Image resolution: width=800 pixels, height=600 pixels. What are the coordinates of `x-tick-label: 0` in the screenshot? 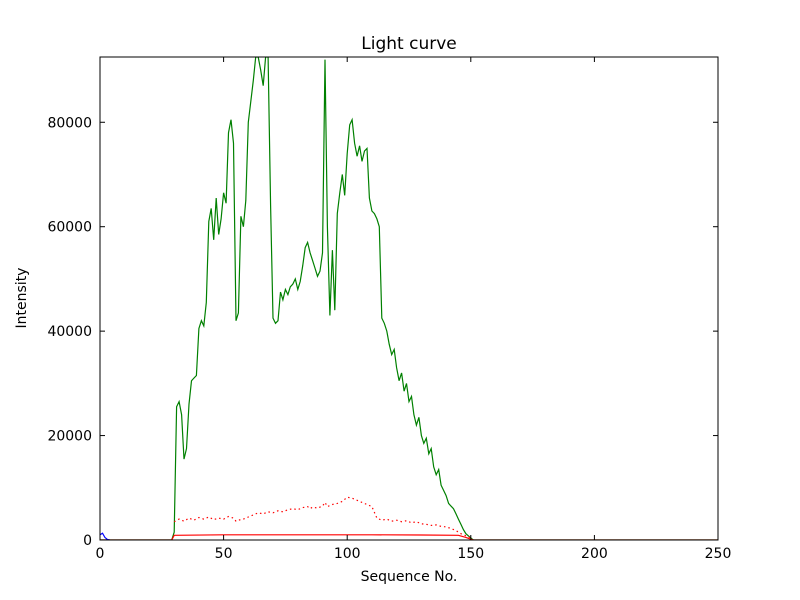 It's located at (100, 554).